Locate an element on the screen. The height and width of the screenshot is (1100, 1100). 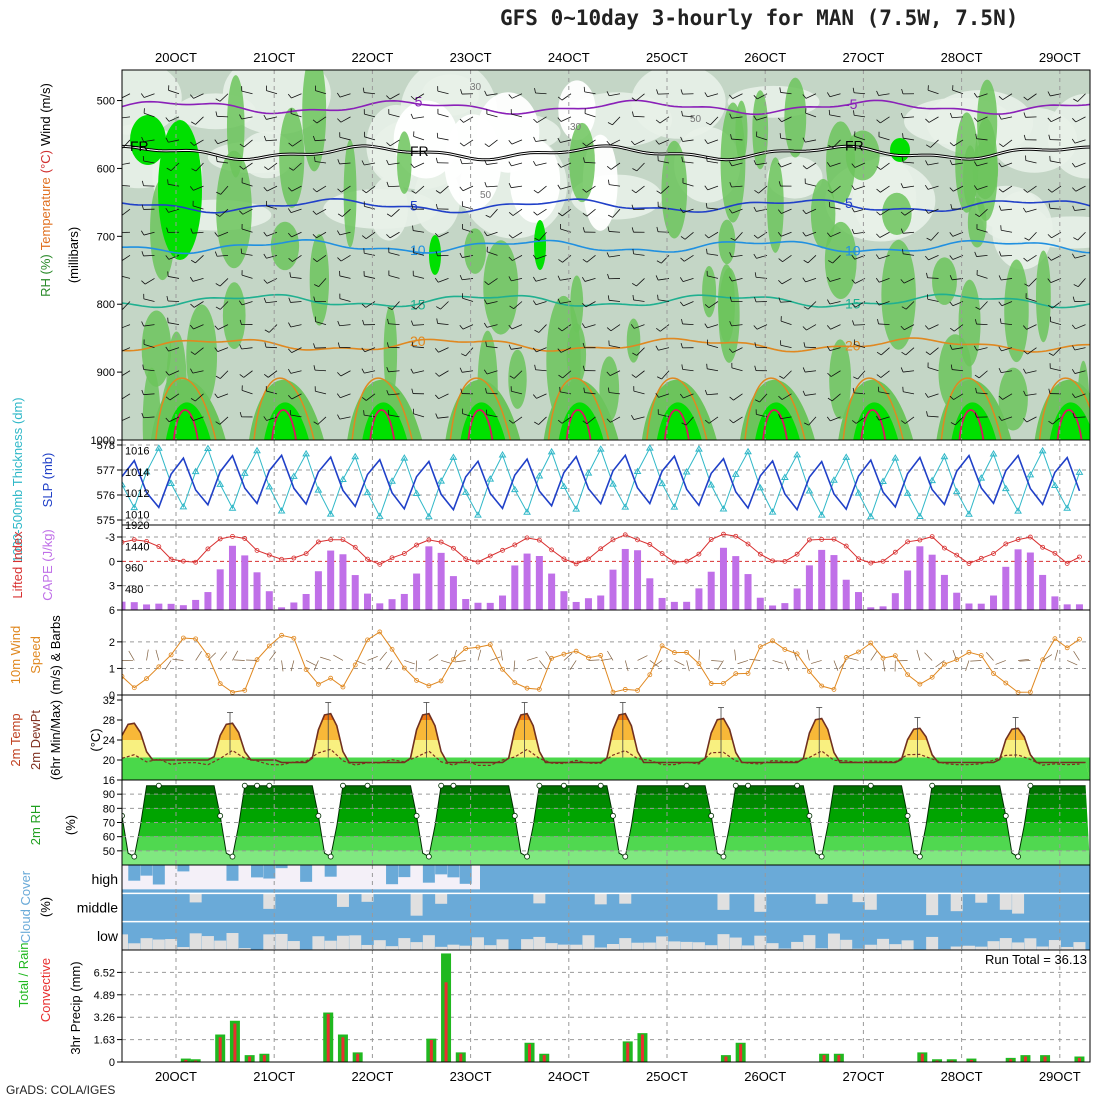
cloud-middle-gap is located at coordinates (723, 901).